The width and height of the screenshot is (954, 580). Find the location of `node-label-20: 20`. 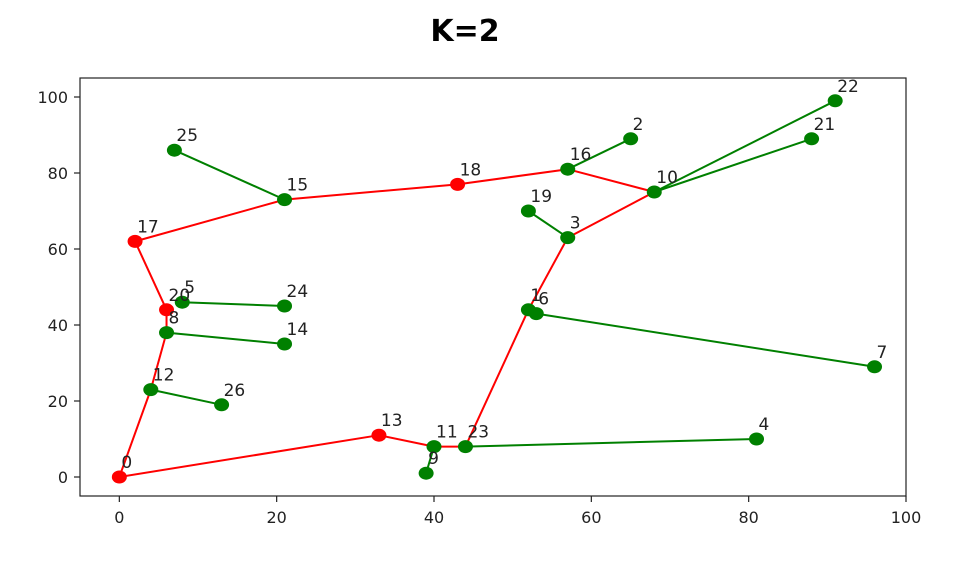

node-label-20: 20 is located at coordinates (180, 296).